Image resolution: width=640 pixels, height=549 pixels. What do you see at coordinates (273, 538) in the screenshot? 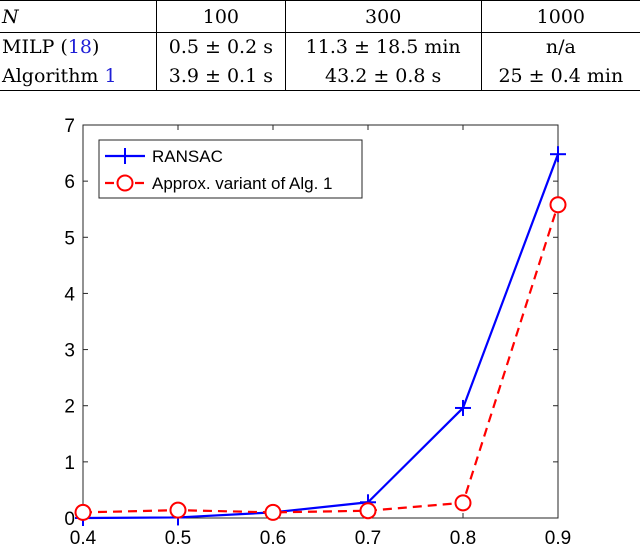
I see `x-tick-label: 0.6` at bounding box center [273, 538].